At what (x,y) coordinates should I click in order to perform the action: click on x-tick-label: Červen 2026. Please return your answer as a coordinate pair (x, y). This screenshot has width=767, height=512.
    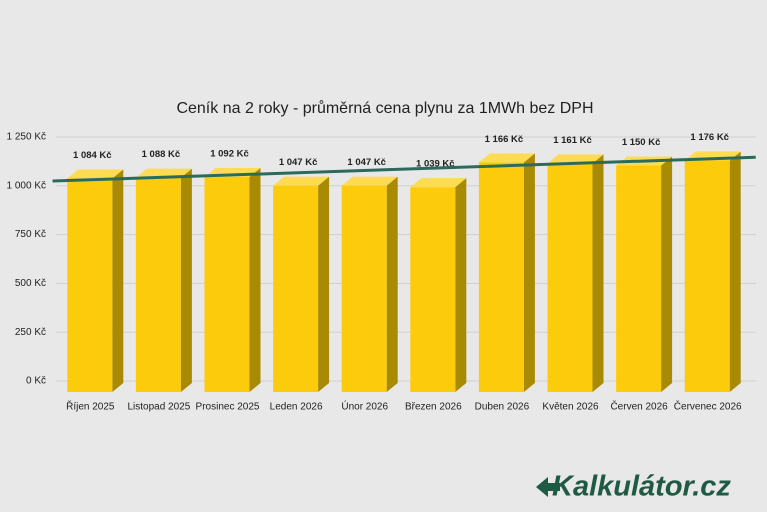
    Looking at the image, I should click on (639, 406).